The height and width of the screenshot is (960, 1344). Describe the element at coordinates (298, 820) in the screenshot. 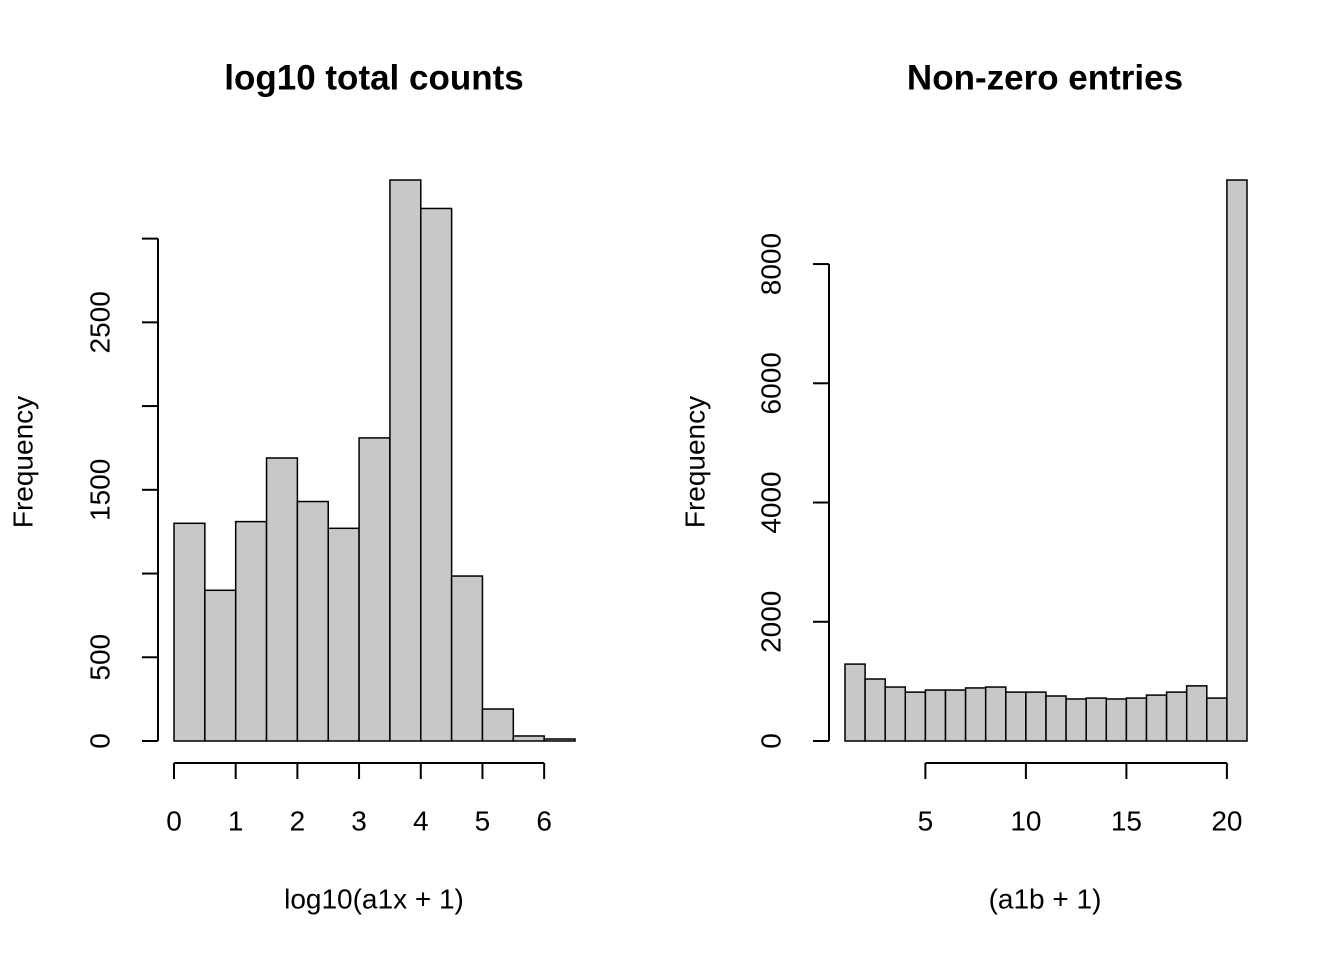

I see `x-tick-label: 2` at that location.